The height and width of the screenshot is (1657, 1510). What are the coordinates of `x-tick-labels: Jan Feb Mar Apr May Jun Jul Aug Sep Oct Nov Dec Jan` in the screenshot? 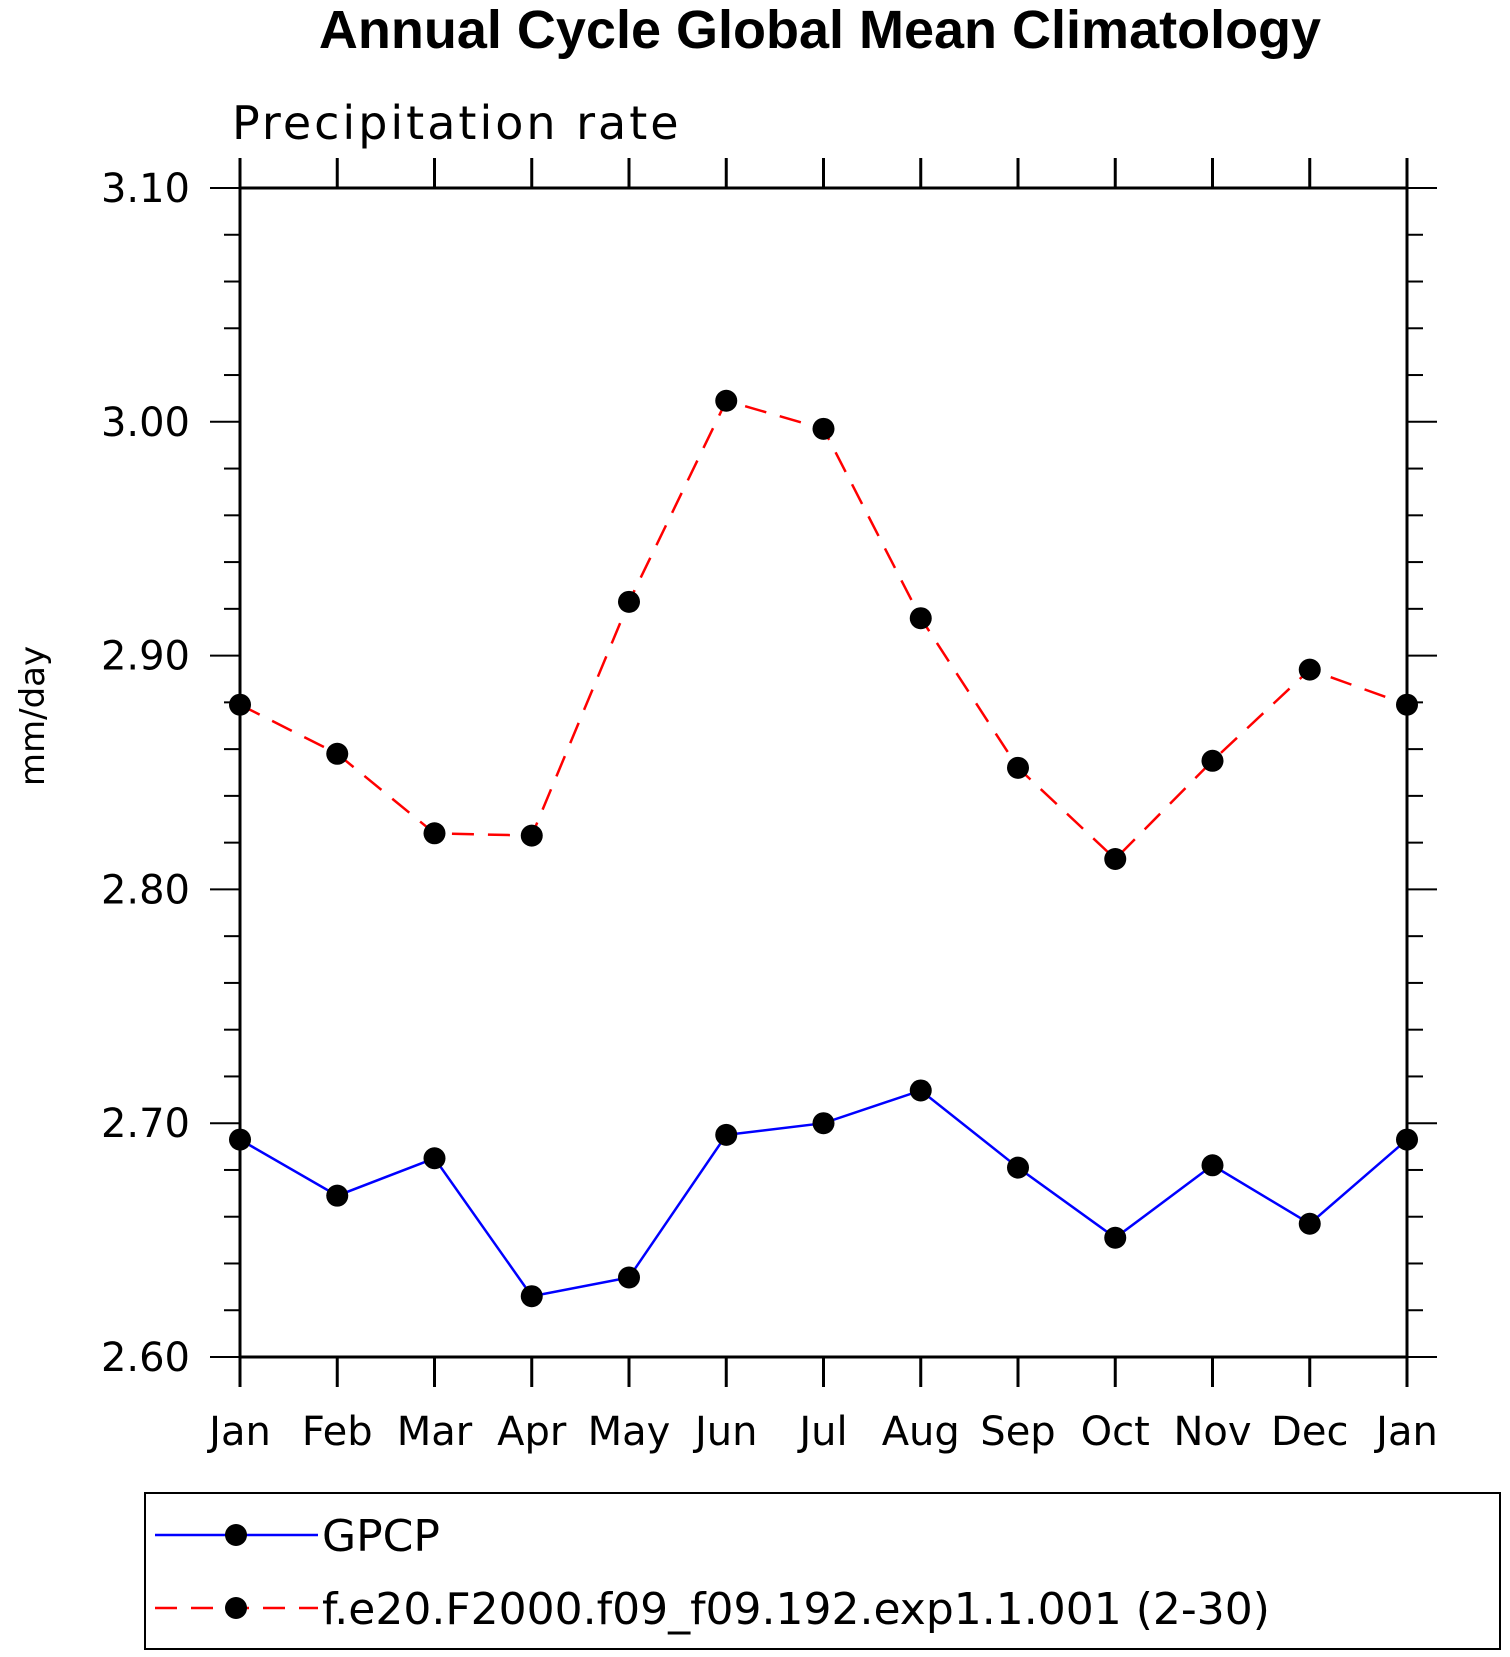 It's located at (822, 1432).